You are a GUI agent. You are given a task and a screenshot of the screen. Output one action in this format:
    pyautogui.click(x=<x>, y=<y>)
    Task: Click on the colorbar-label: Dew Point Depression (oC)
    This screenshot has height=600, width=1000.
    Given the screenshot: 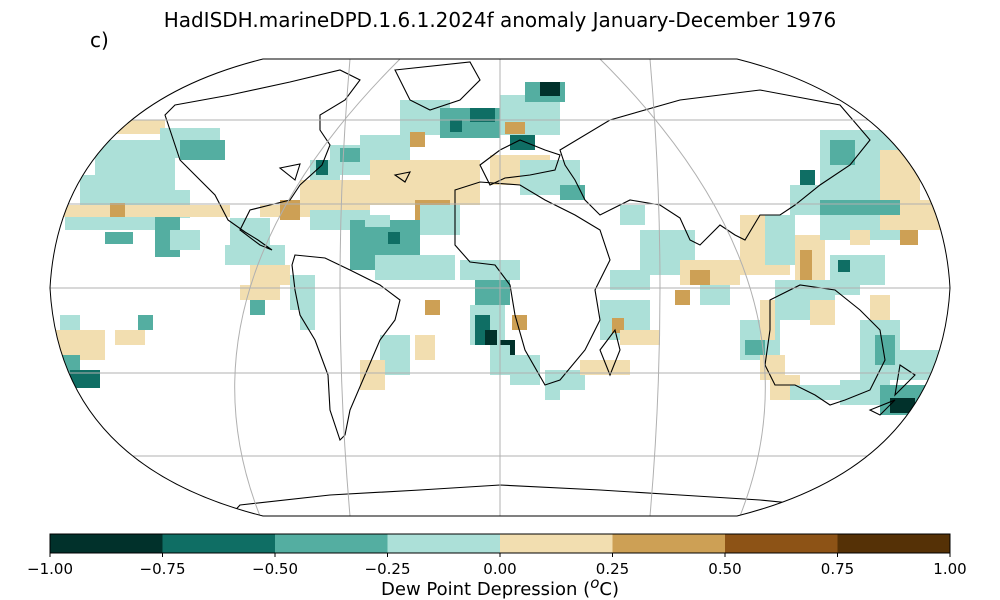 What is the action you would take?
    pyautogui.click(x=500, y=587)
    